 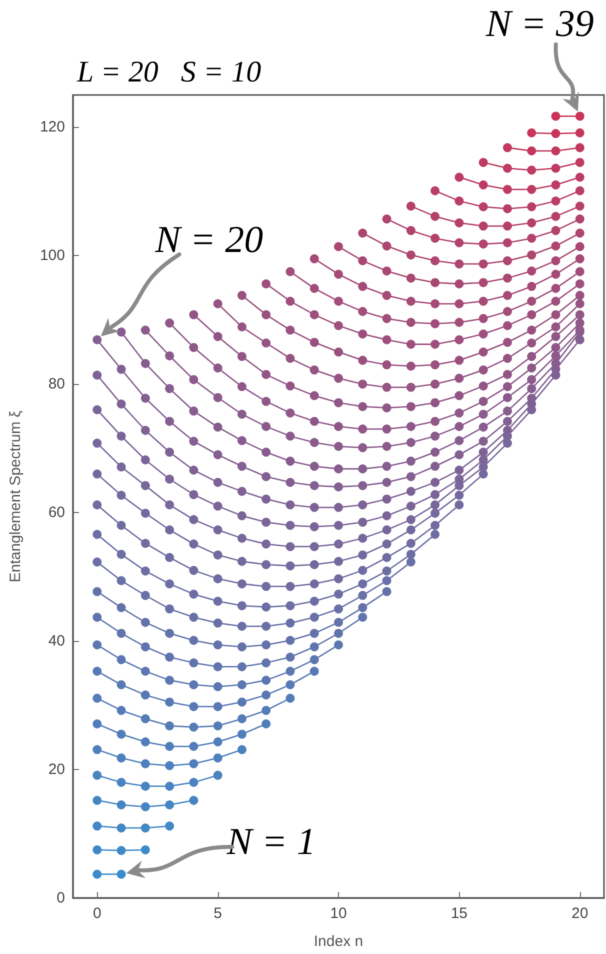 I want to click on x-tick-label: 20, so click(x=580, y=913).